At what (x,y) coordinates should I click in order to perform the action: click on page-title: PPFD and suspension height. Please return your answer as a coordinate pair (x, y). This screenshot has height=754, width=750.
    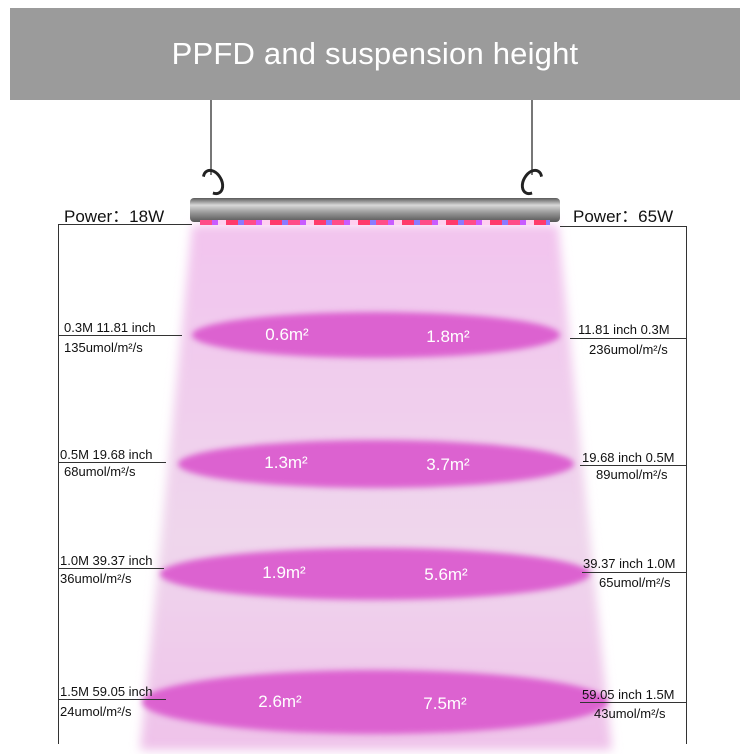
    Looking at the image, I should click on (375, 53).